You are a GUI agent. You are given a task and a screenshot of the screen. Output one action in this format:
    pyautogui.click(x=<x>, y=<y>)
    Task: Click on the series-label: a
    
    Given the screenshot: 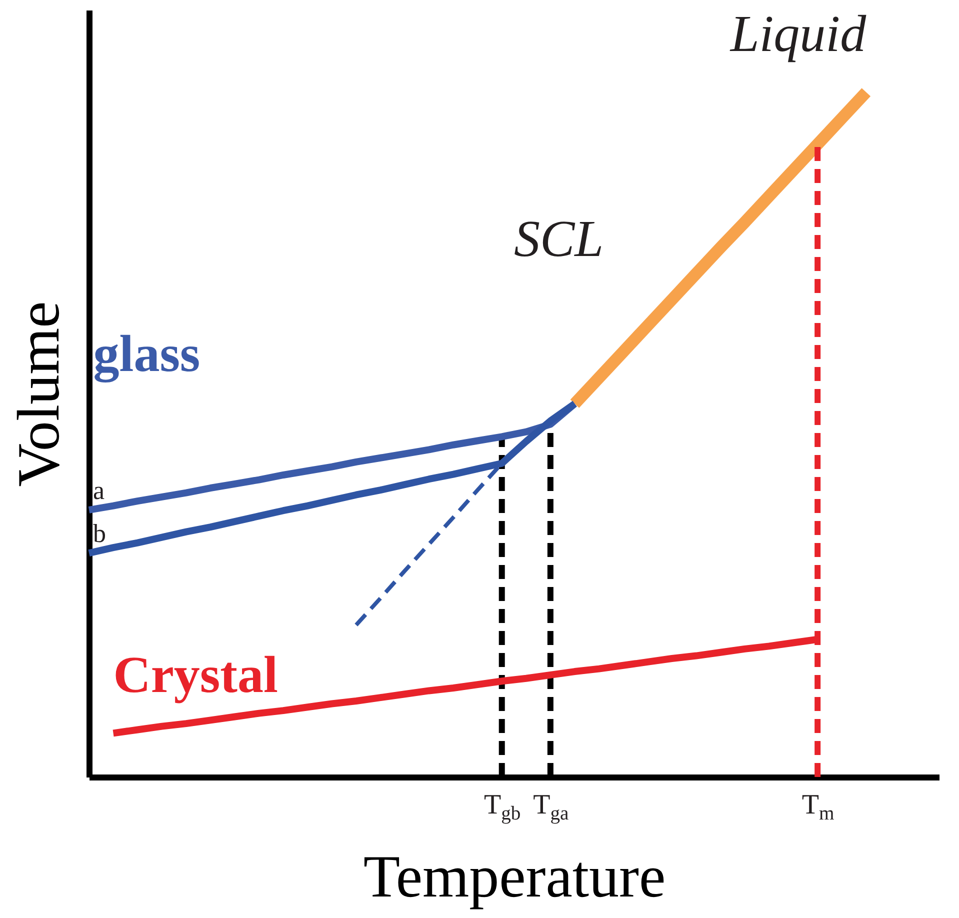 What is the action you would take?
    pyautogui.click(x=99, y=490)
    